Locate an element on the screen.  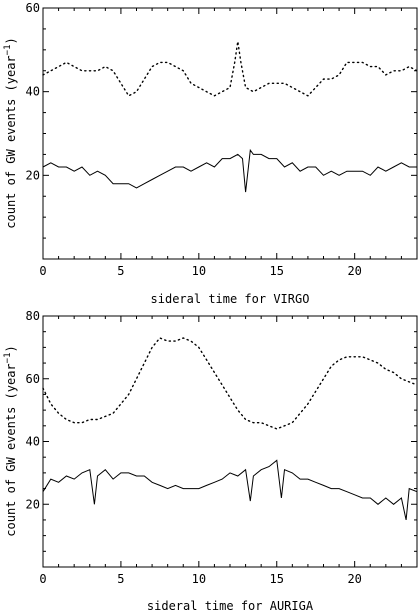
y-axis-label-virgo-main: count of GW events (year is located at coordinates (11, 141).